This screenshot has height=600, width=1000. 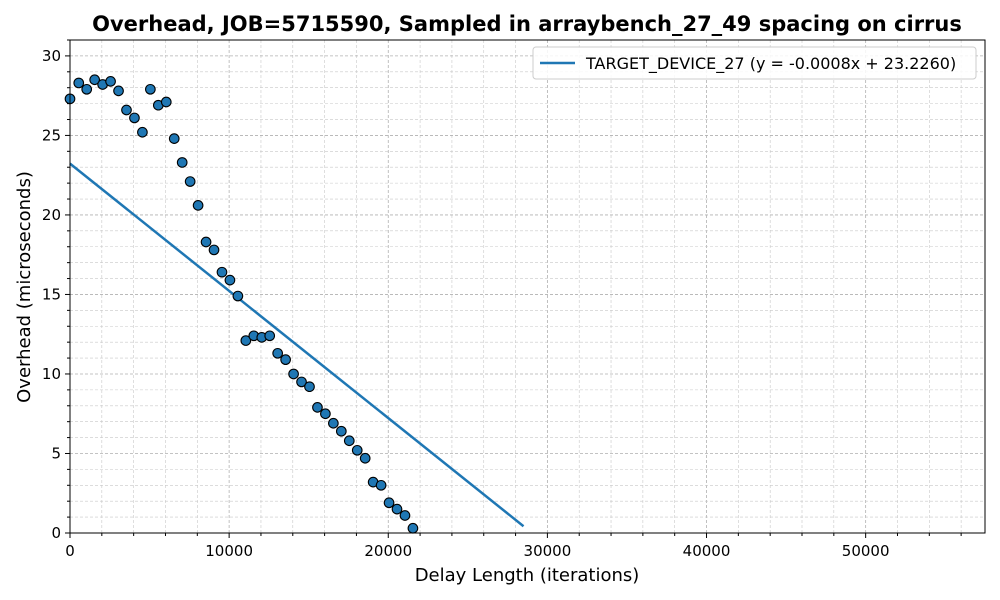 What do you see at coordinates (51, 215) in the screenshot?
I see `y-tick-label: 20` at bounding box center [51, 215].